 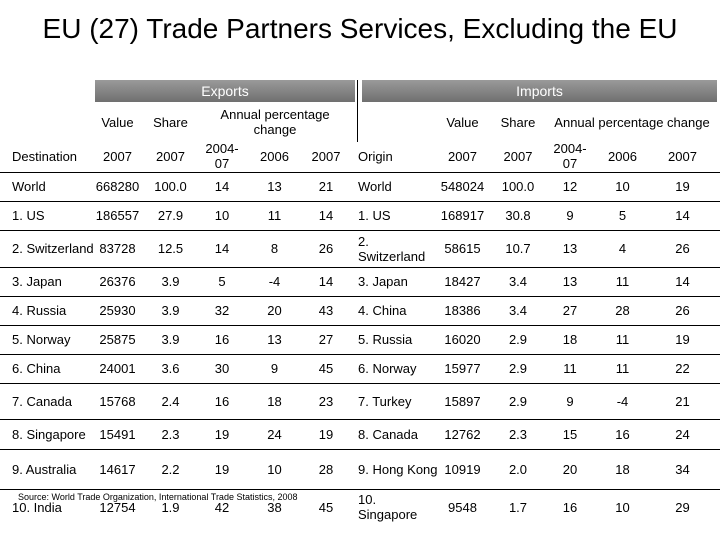 I want to click on exports-change-2004-07-cell: 19, so click(x=222, y=469).